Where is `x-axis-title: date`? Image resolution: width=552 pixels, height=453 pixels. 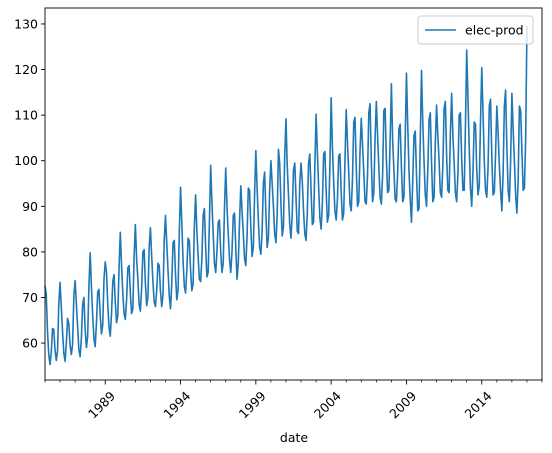 x-axis-title: date is located at coordinates (294, 437).